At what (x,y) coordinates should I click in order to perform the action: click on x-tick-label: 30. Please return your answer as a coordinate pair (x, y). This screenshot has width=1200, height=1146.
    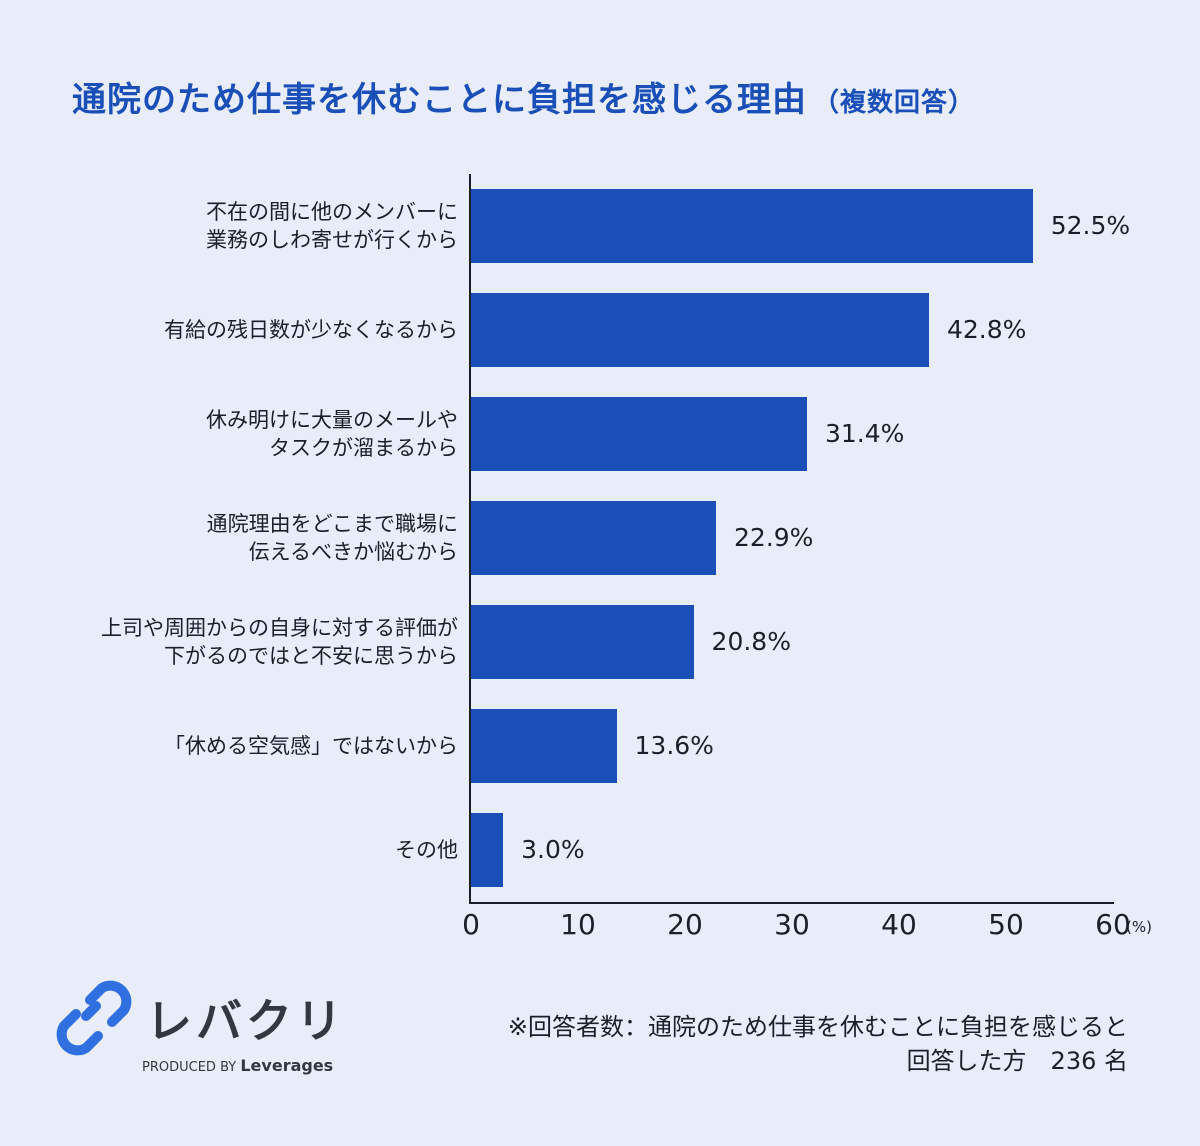
    Looking at the image, I should click on (792, 924).